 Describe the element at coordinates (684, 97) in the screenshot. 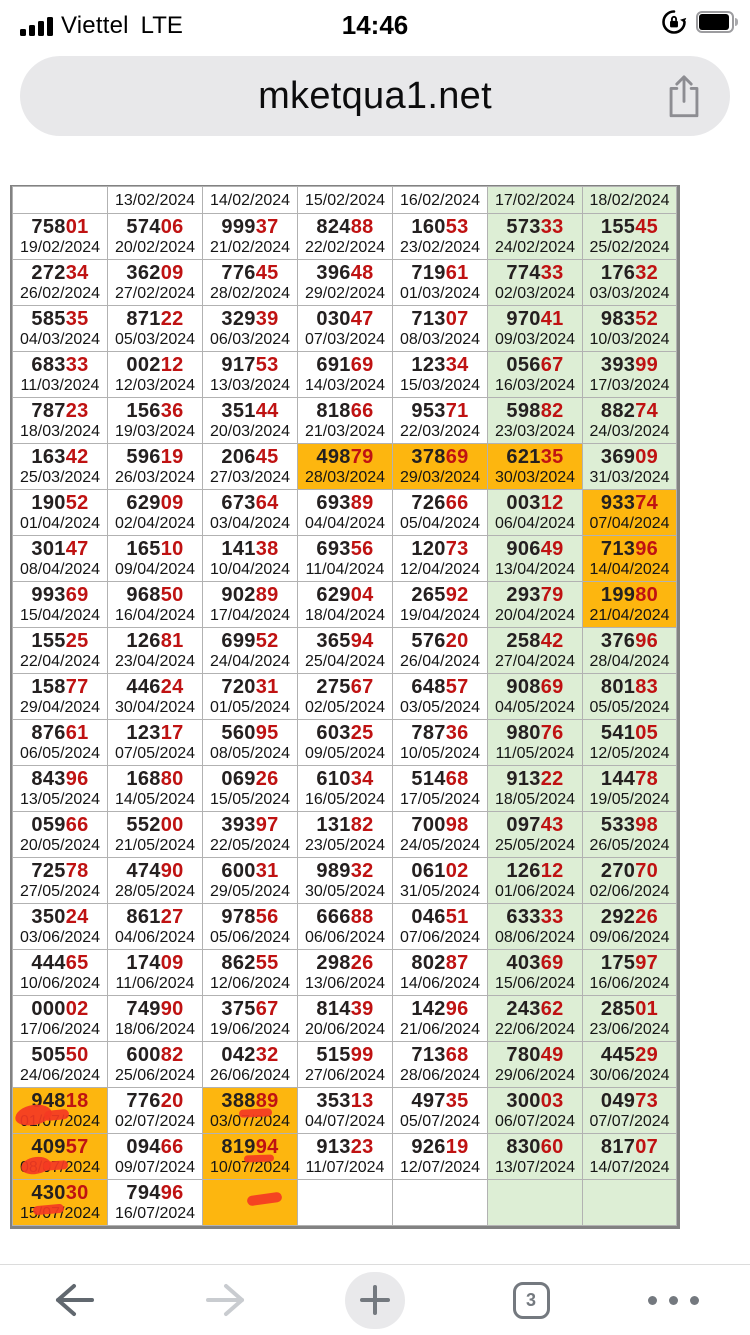

I see `share-icon` at that location.